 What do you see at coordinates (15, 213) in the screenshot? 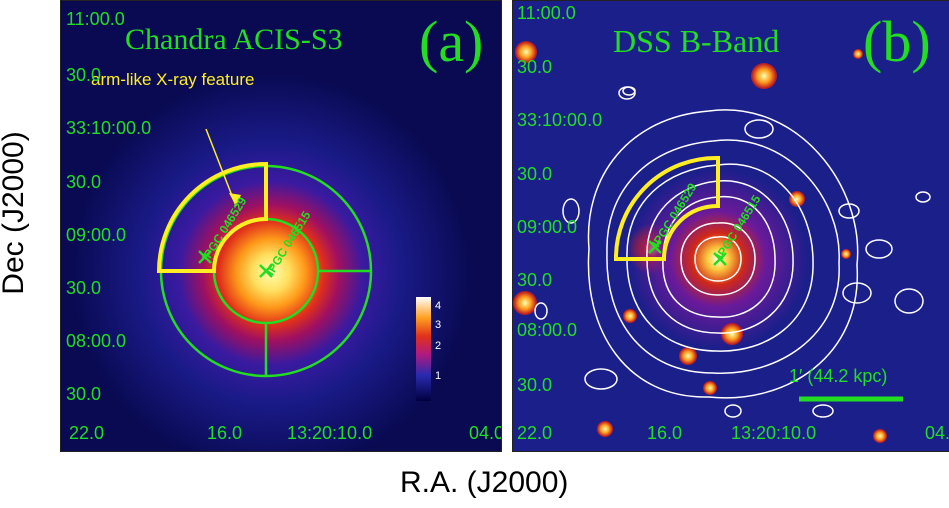
I see `y-axis-label: Dec (J2000)` at bounding box center [15, 213].